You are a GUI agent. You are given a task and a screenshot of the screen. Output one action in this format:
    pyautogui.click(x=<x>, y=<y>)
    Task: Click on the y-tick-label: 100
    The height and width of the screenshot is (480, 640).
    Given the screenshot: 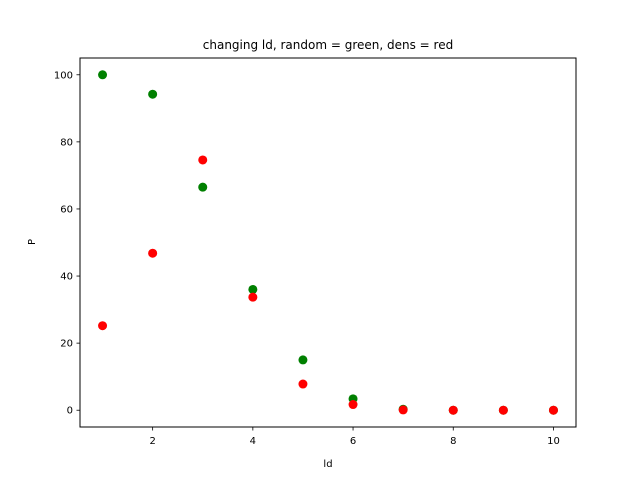 What is the action you would take?
    pyautogui.click(x=63, y=75)
    